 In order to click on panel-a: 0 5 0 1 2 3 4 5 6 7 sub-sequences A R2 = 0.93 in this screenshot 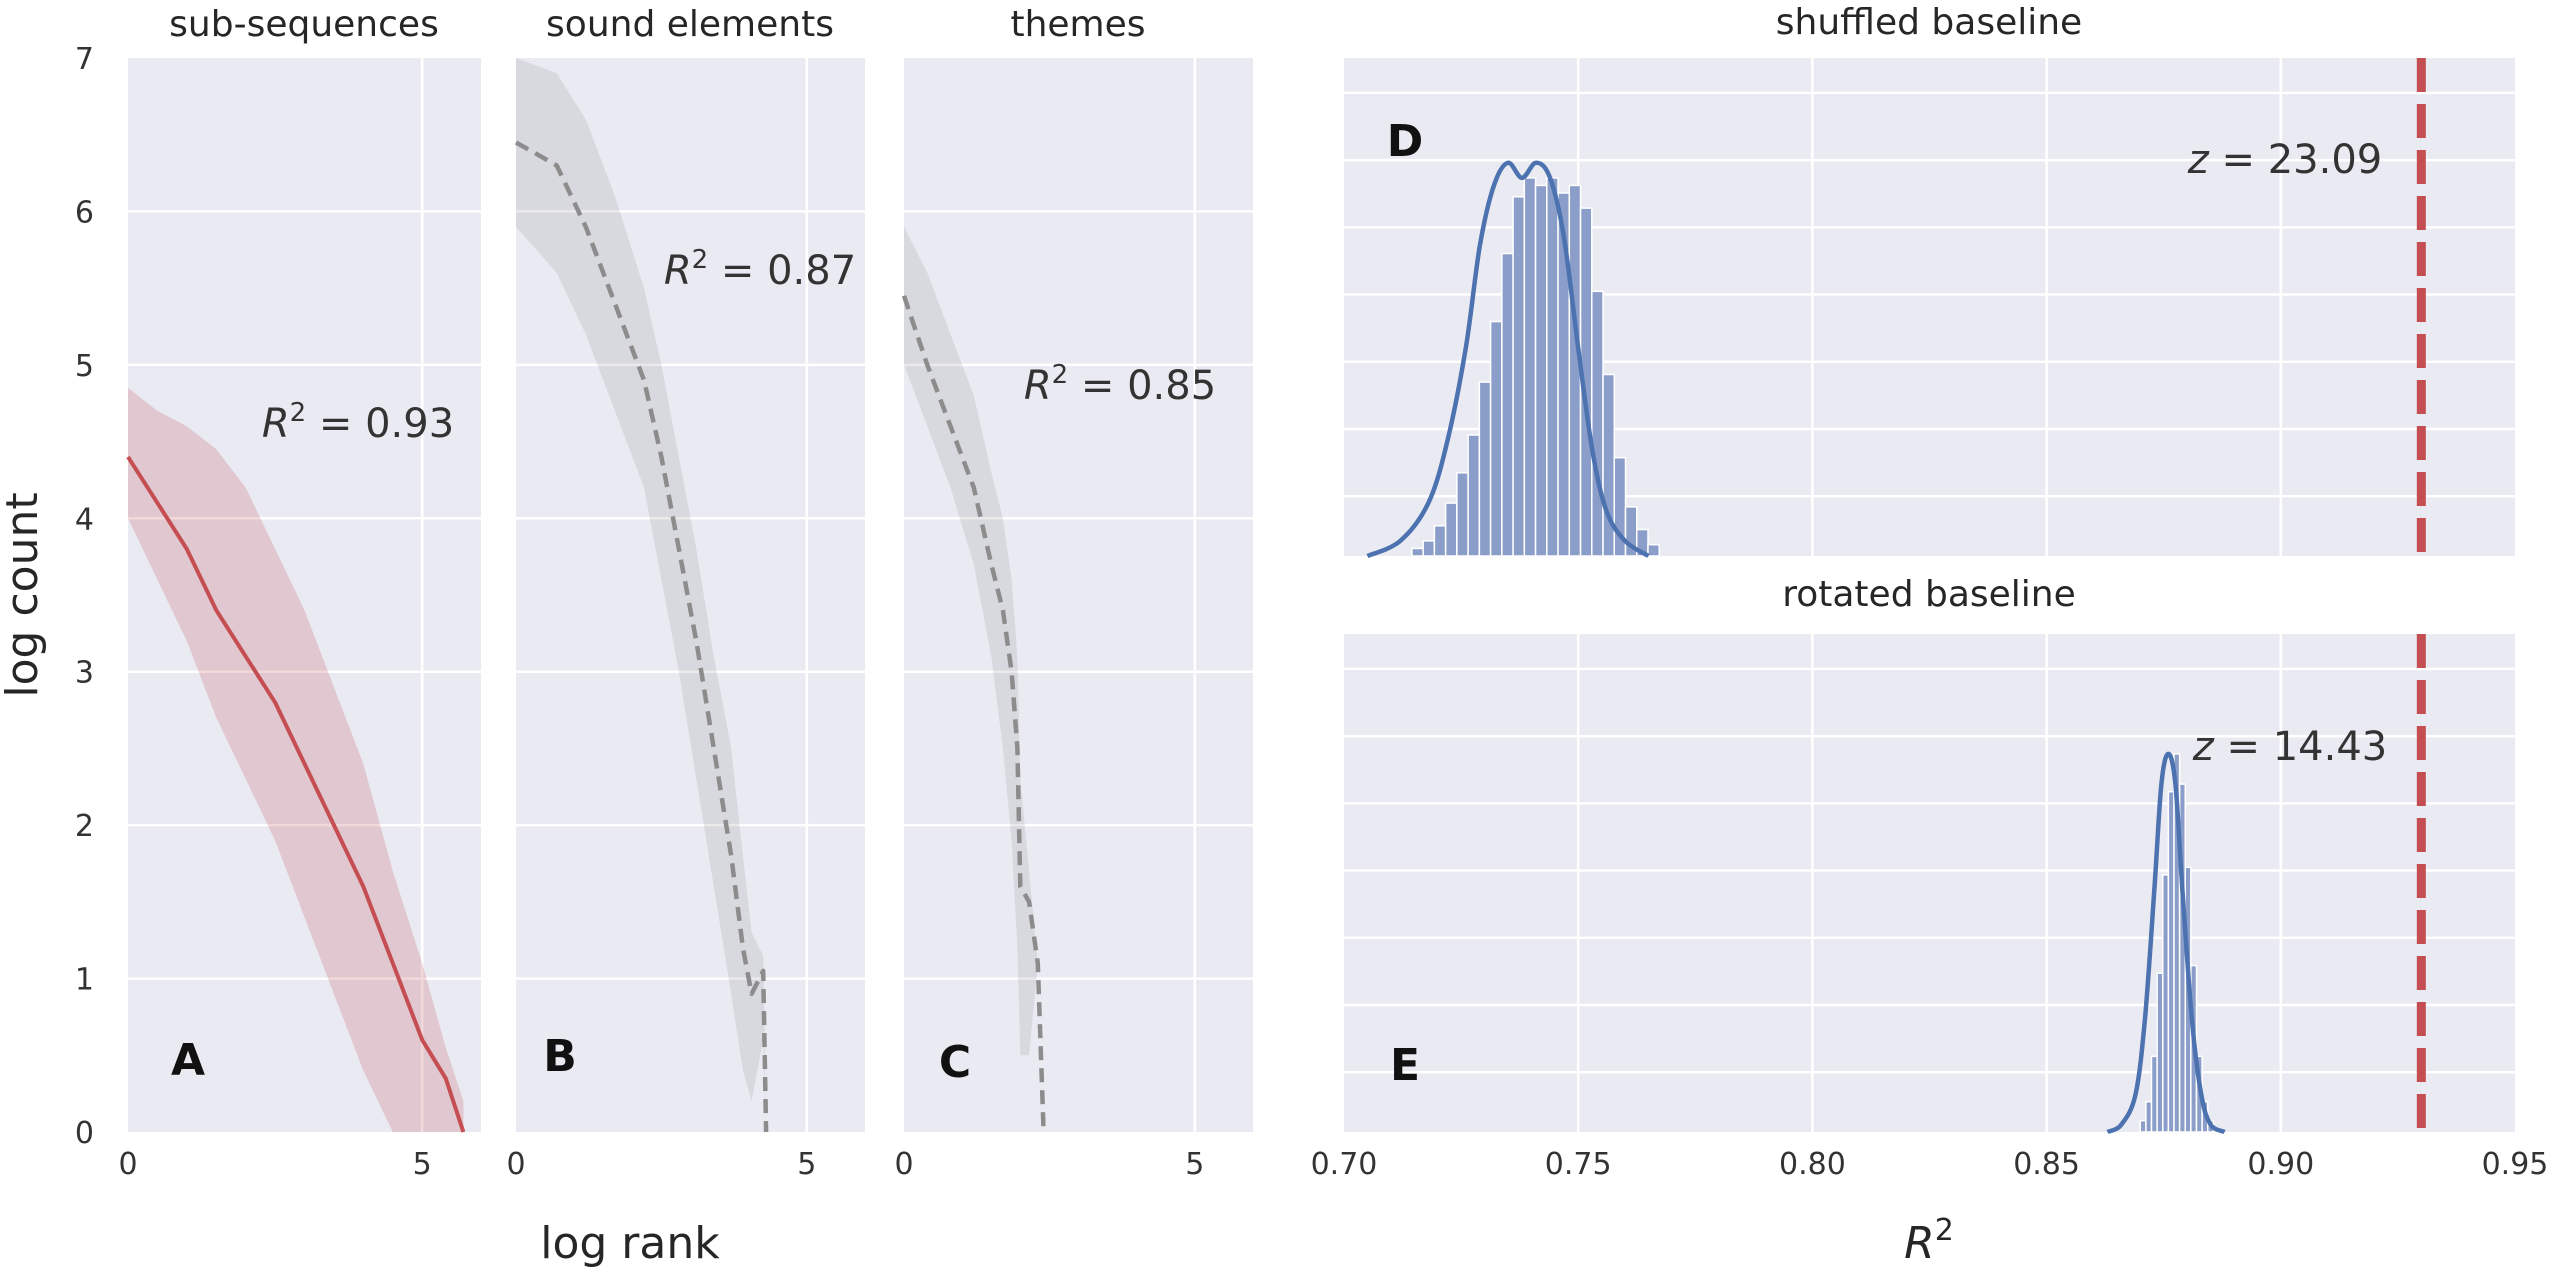, I will do `click(278, 593)`.